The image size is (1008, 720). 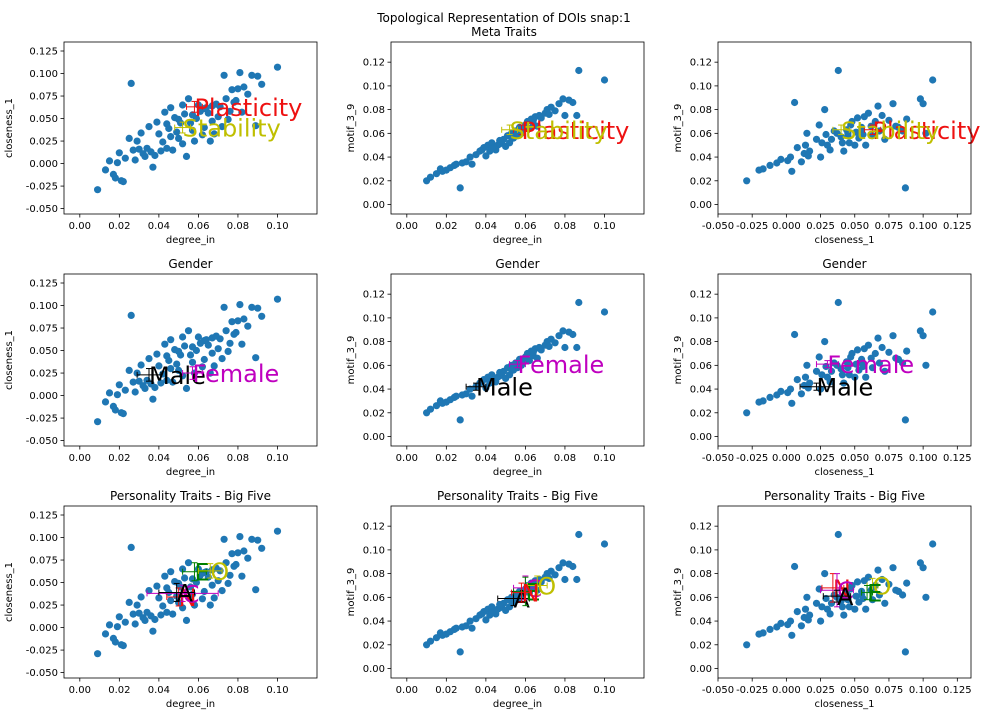 I want to click on group-label-c: C, so click(x=533, y=589).